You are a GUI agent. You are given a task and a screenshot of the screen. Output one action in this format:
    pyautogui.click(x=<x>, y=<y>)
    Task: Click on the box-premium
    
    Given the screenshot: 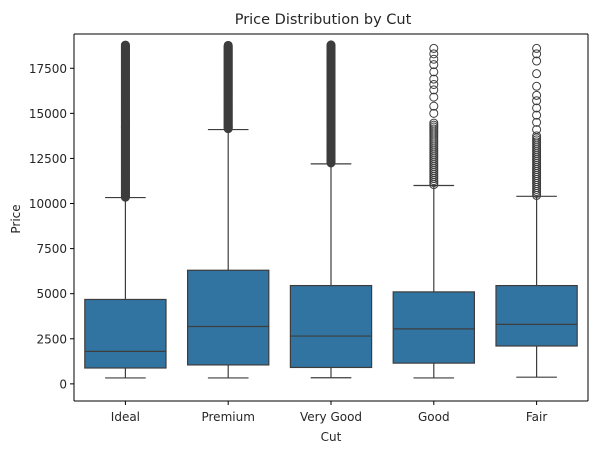 What is the action you would take?
    pyautogui.click(x=228, y=317)
    